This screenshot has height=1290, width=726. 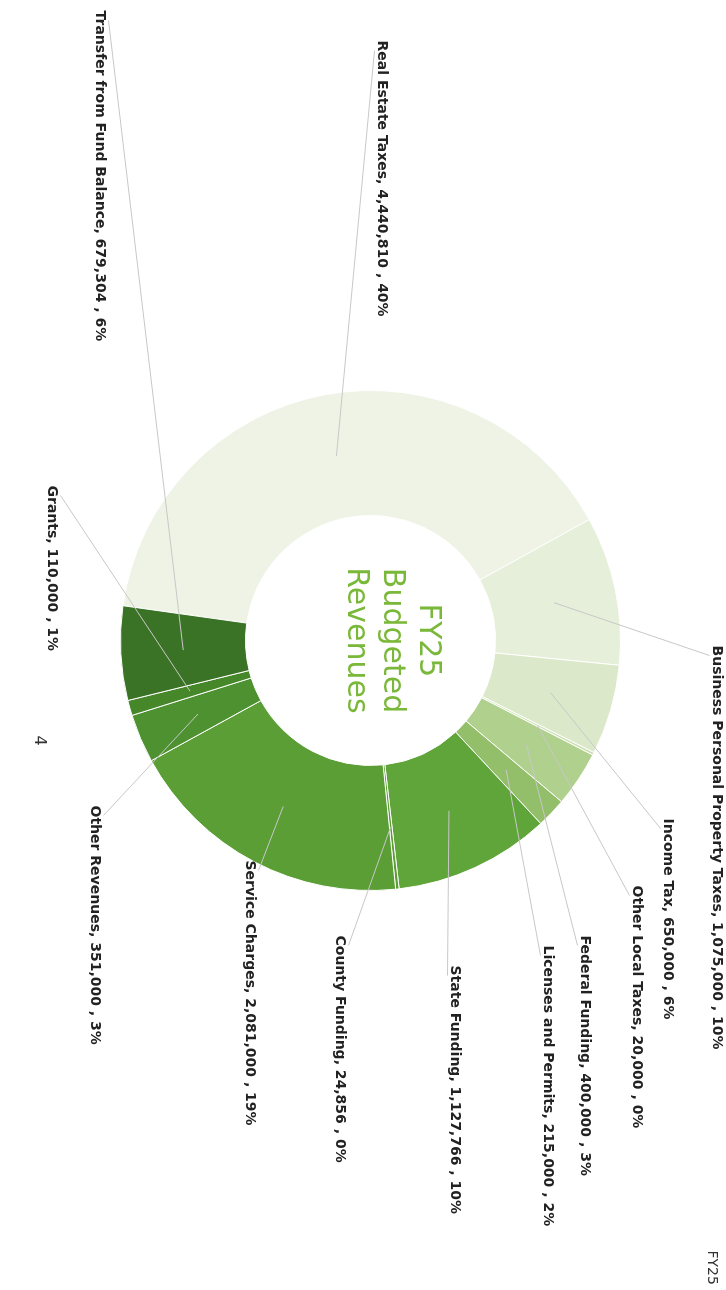 I want to click on slice-label: Service Charges, 2,081,000 , 19%, so click(x=250, y=993).